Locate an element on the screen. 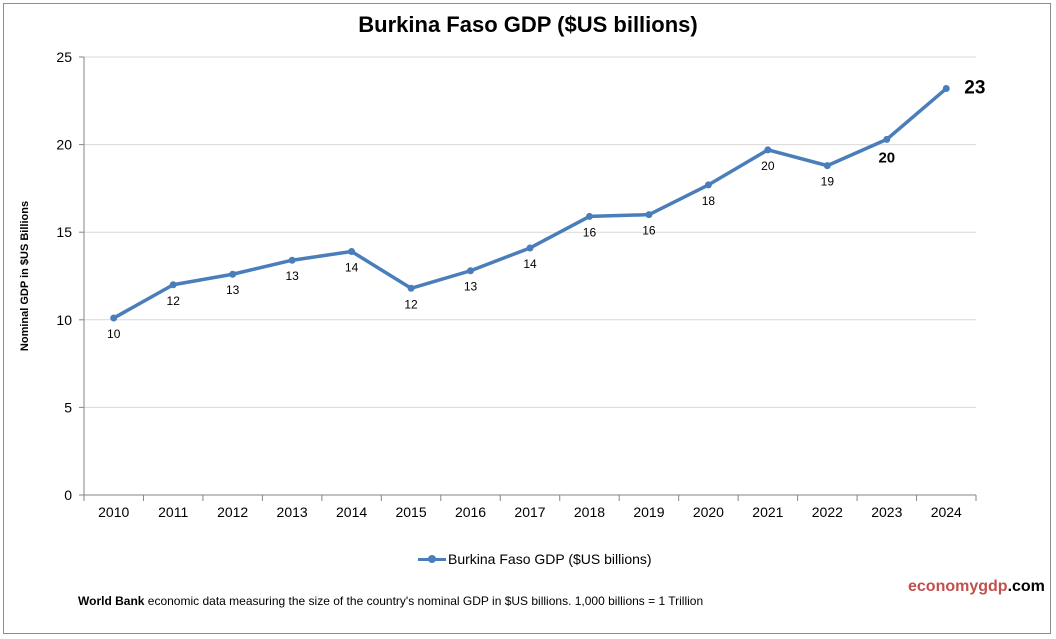 This screenshot has height=639, width=1056. y-tick-label: 20 is located at coordinates (64, 145).